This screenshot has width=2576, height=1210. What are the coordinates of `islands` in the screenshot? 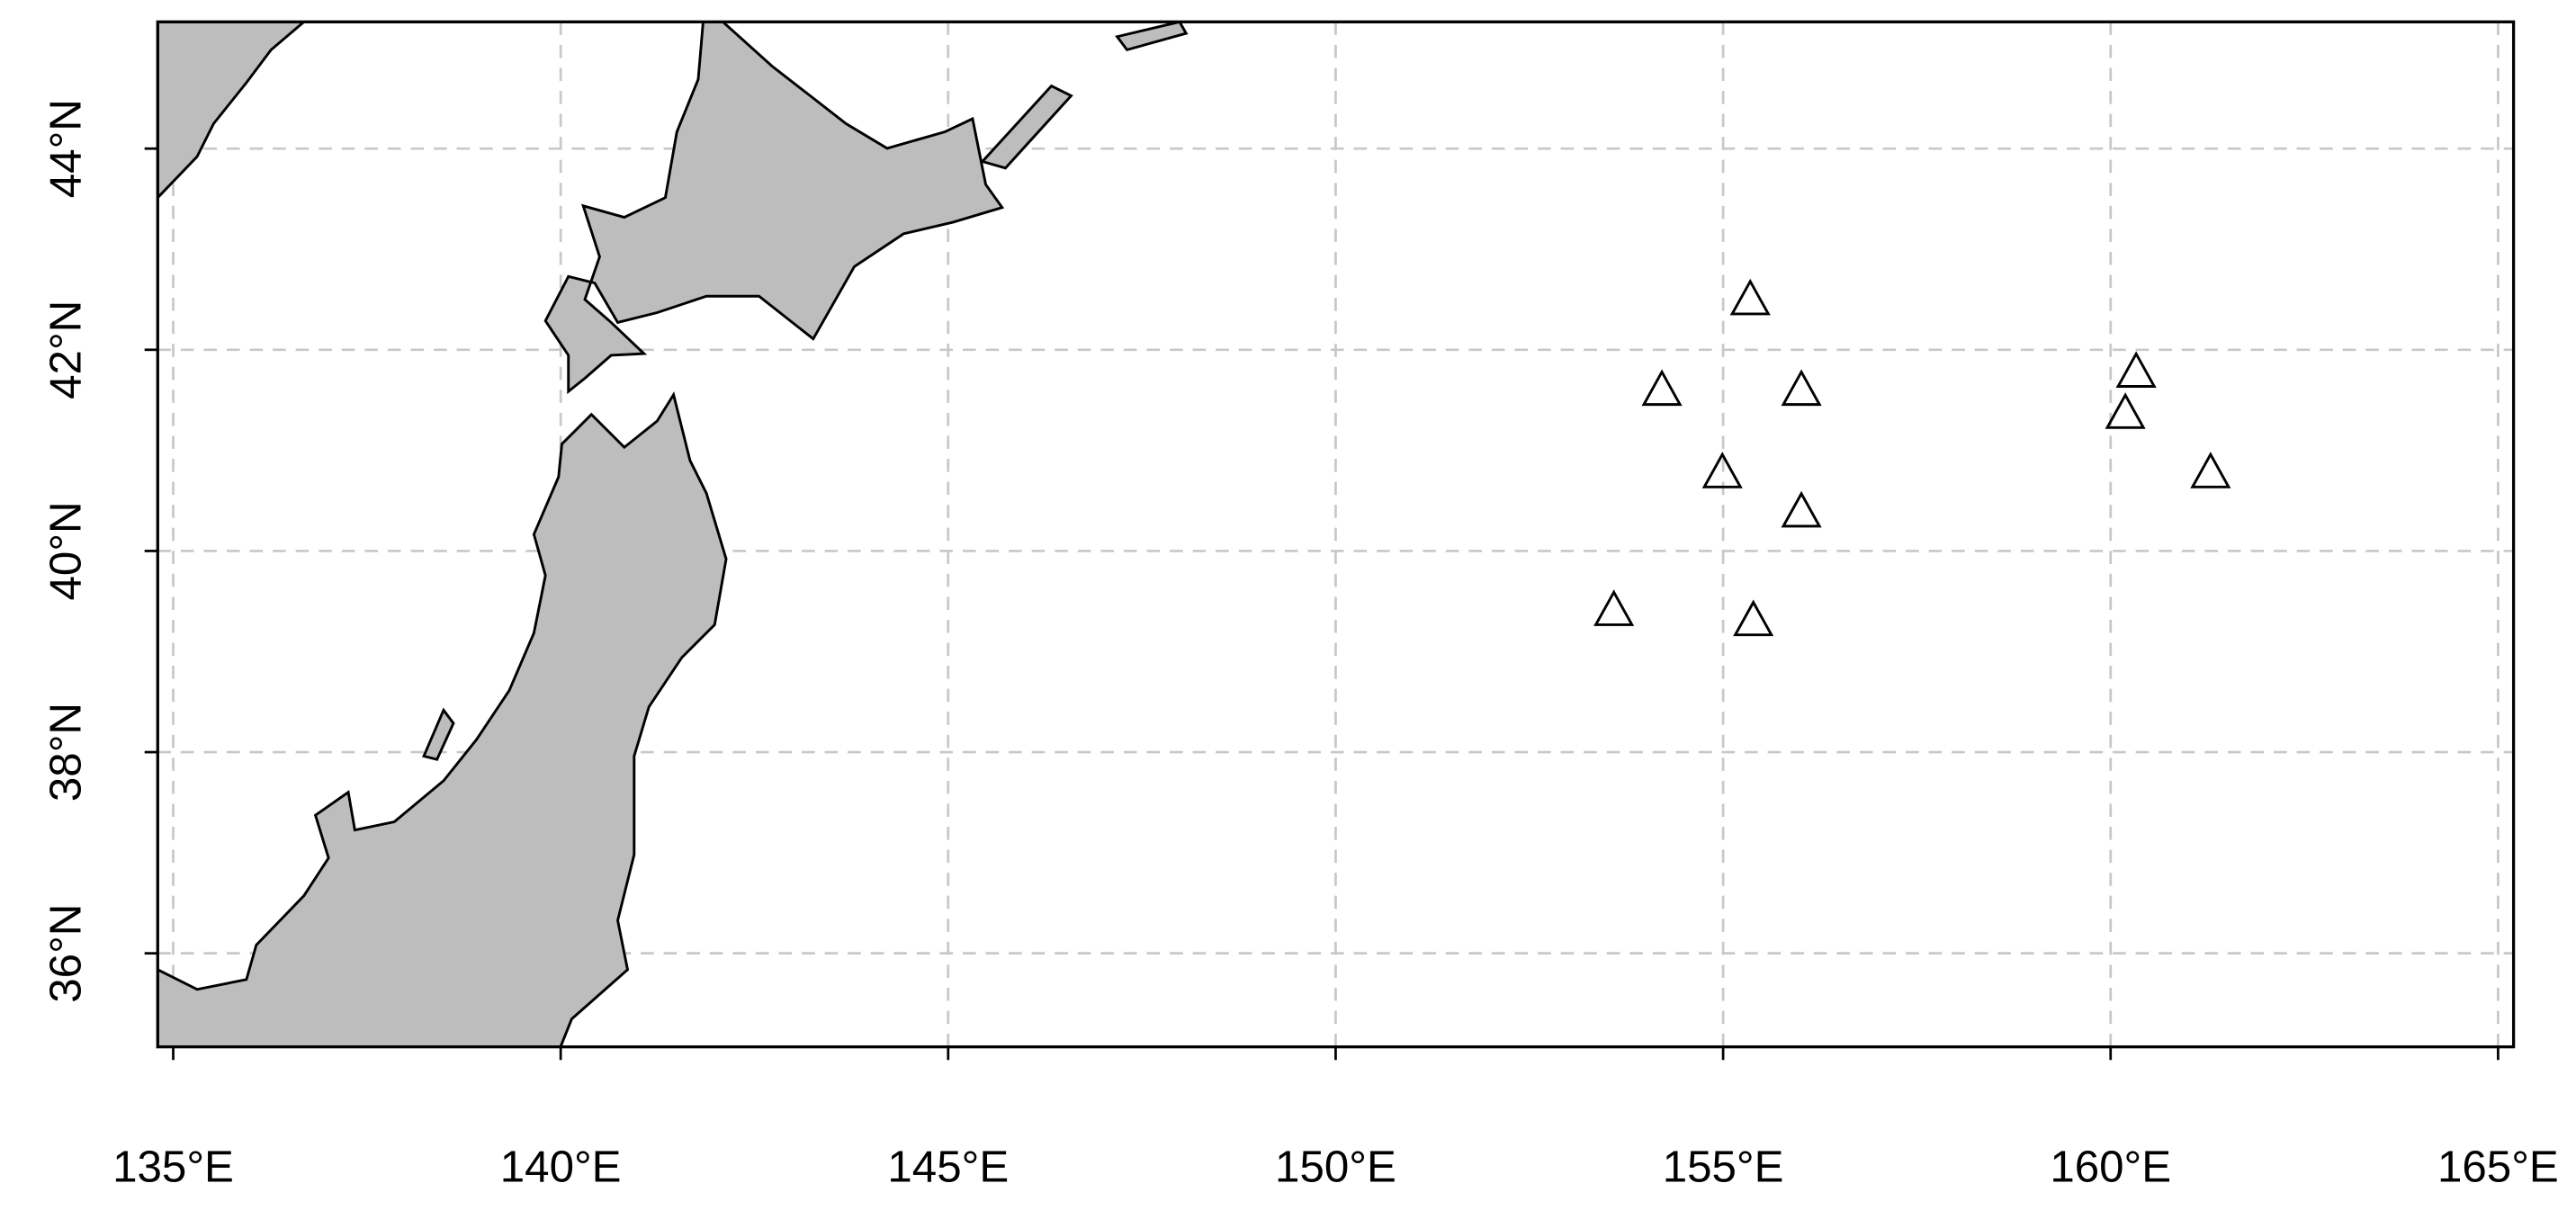 It's located at (1152, 37).